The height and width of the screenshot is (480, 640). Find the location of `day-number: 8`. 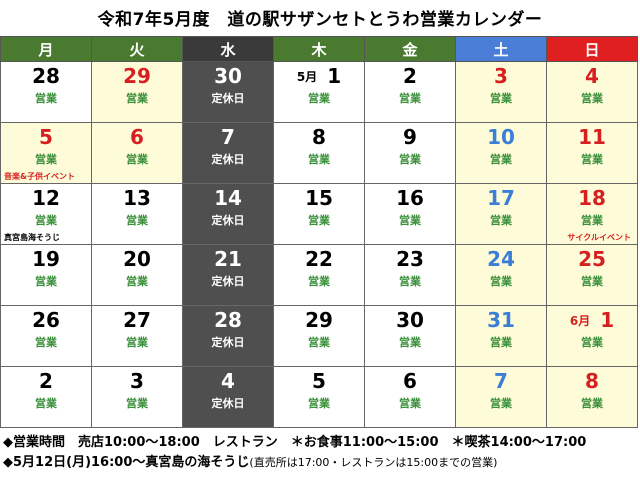

day-number: 8 is located at coordinates (319, 137).